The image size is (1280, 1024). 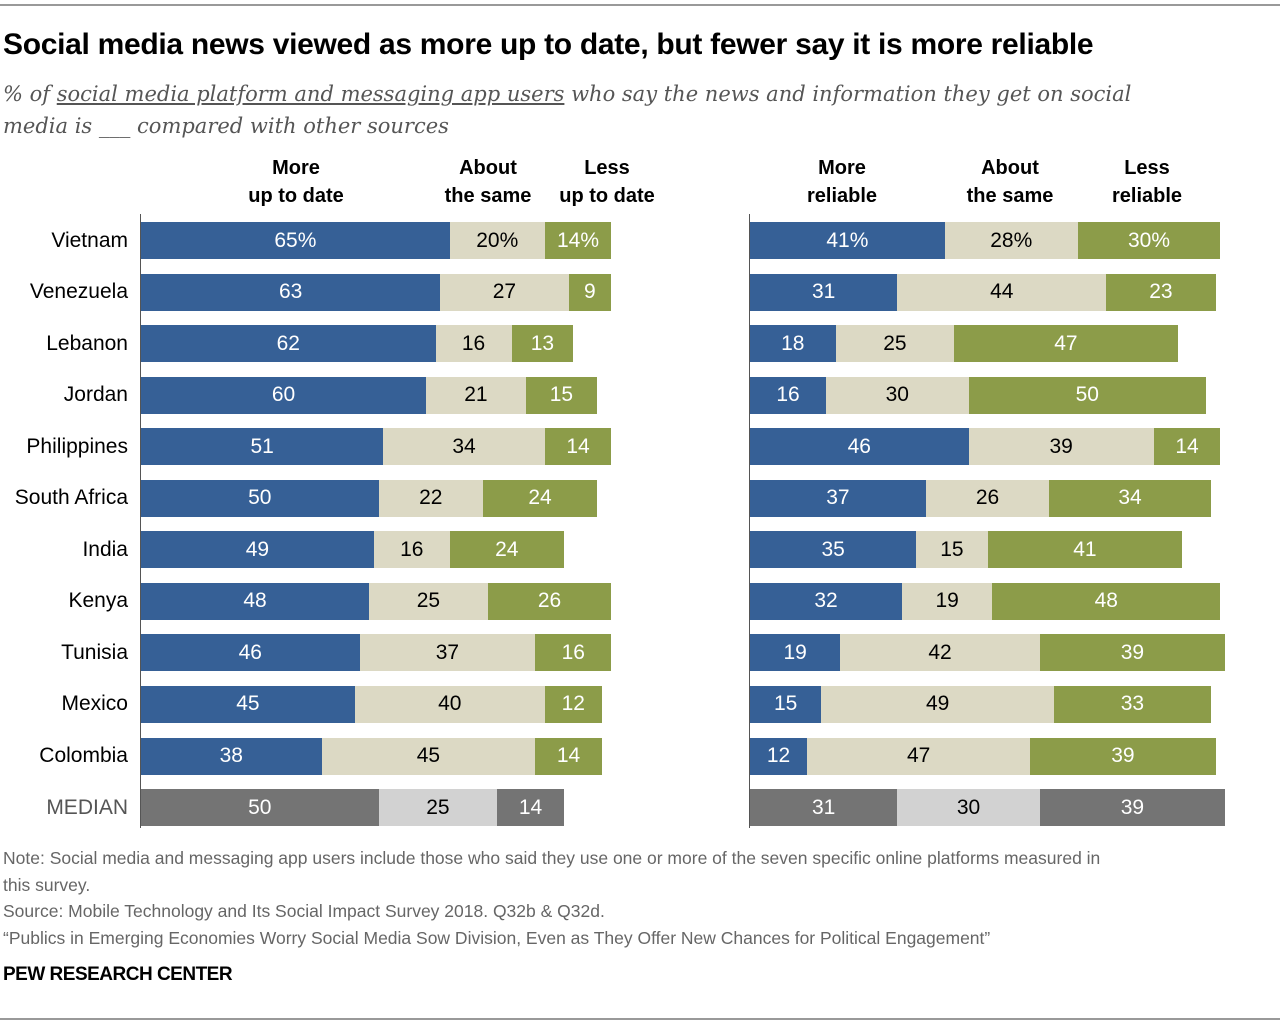 I want to click on bar-segment: 20%, so click(x=497, y=240).